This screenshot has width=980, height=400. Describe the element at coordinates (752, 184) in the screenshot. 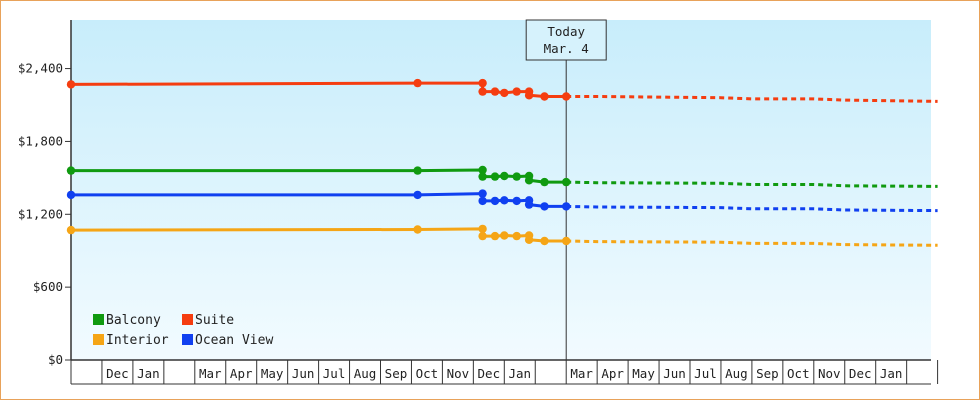

I see `series-forecast-balcony` at that location.